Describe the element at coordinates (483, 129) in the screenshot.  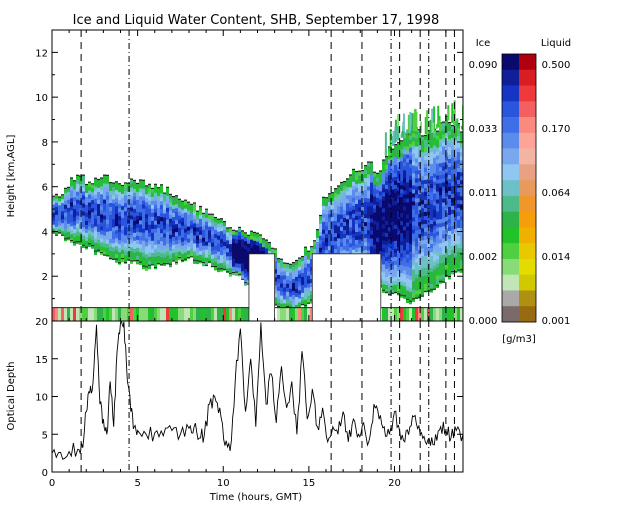
I see `colorbar-ice-tick-label: 0.033` at that location.